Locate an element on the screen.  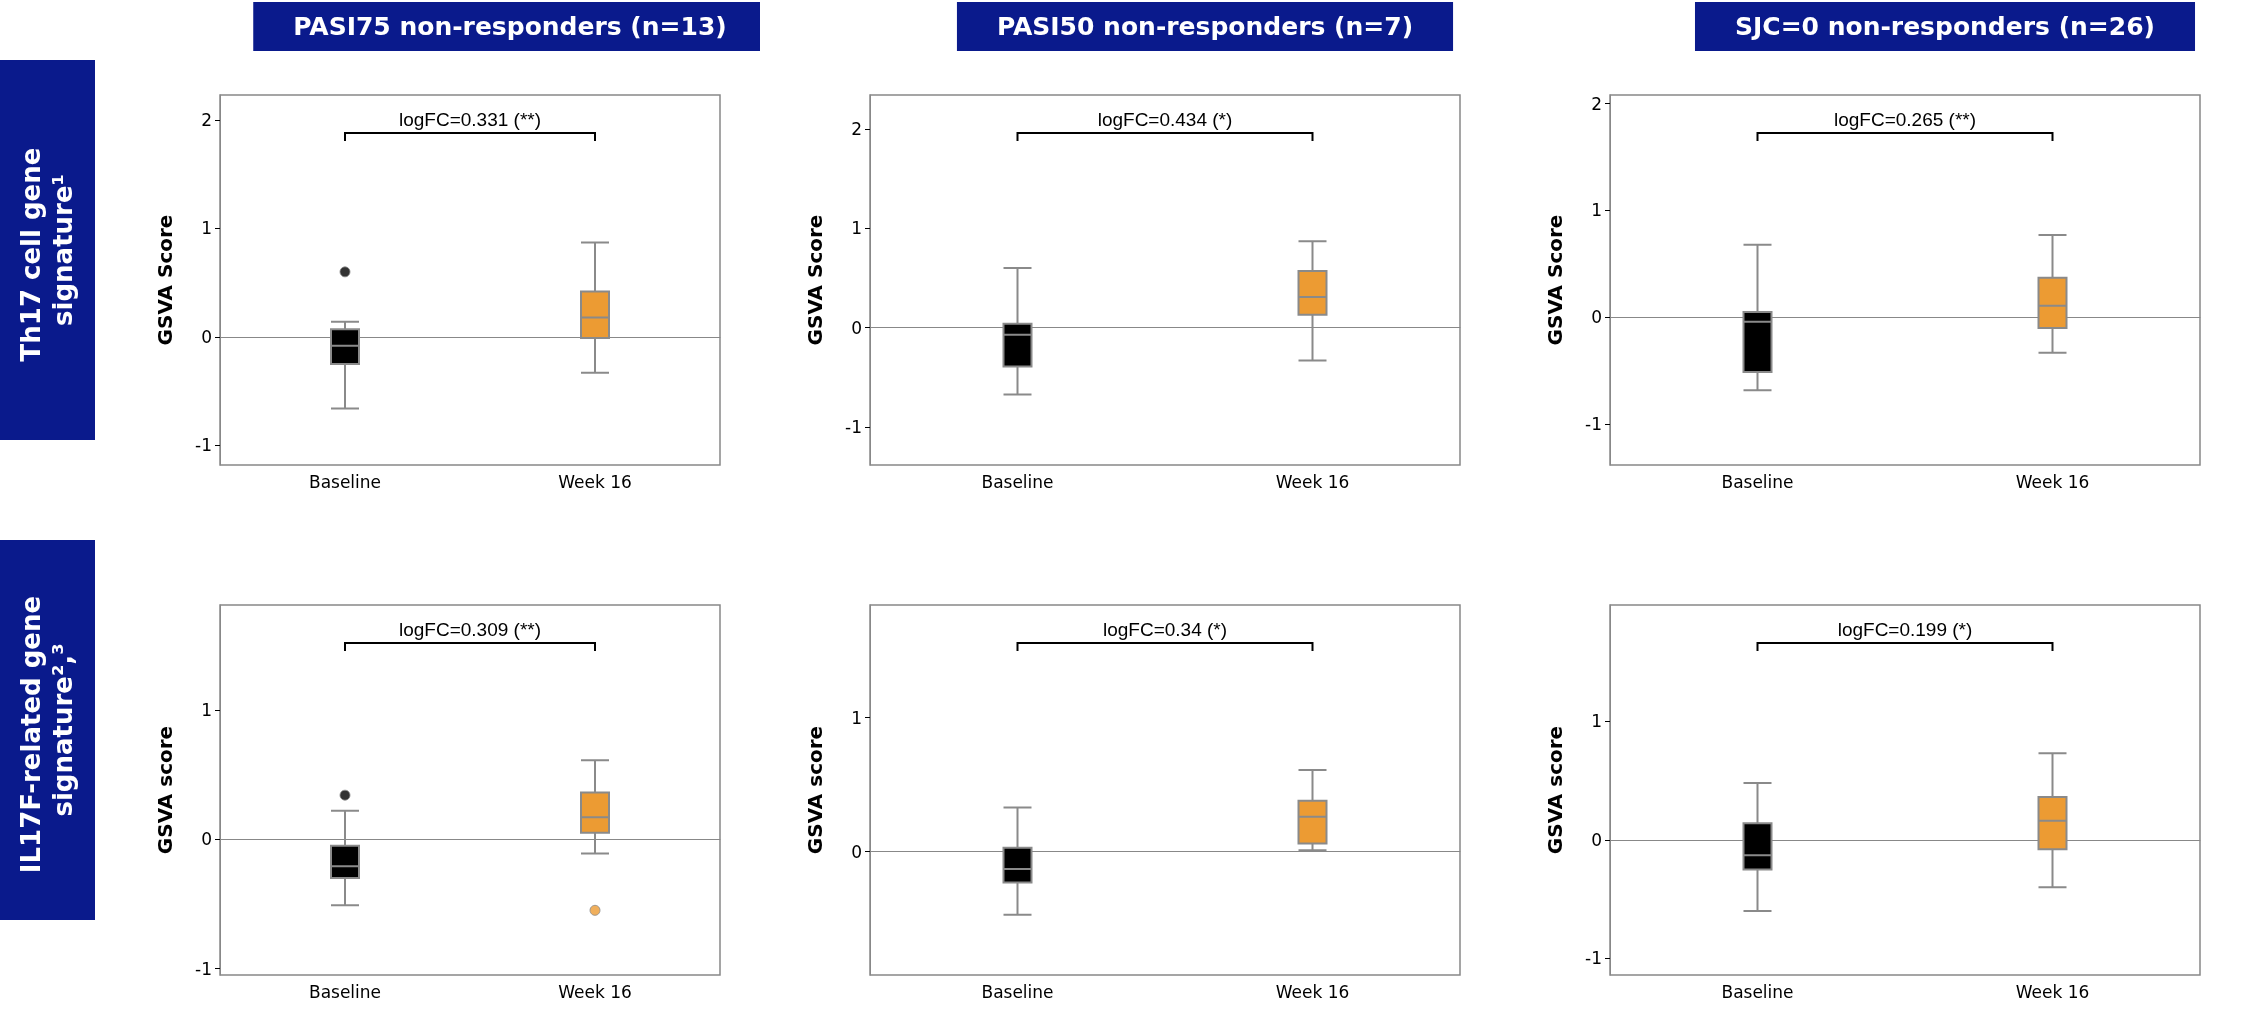
annotation: logFC=0.199 (*) is located at coordinates (1905, 629).